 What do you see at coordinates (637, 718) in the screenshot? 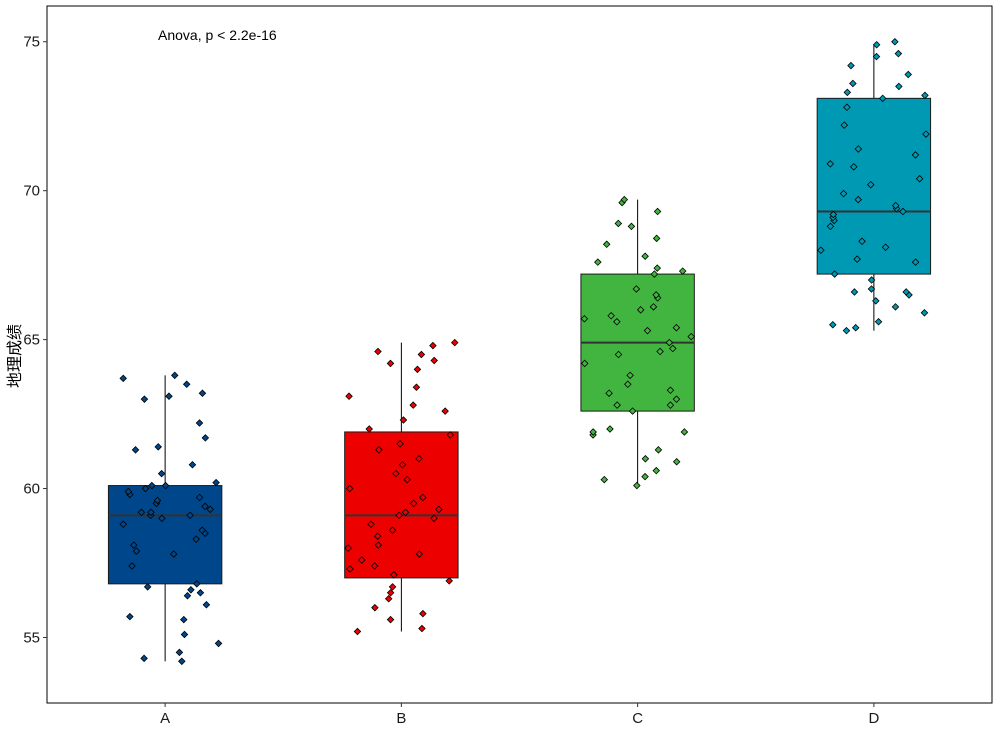
I see `x-tick-label-c: C` at bounding box center [637, 718].